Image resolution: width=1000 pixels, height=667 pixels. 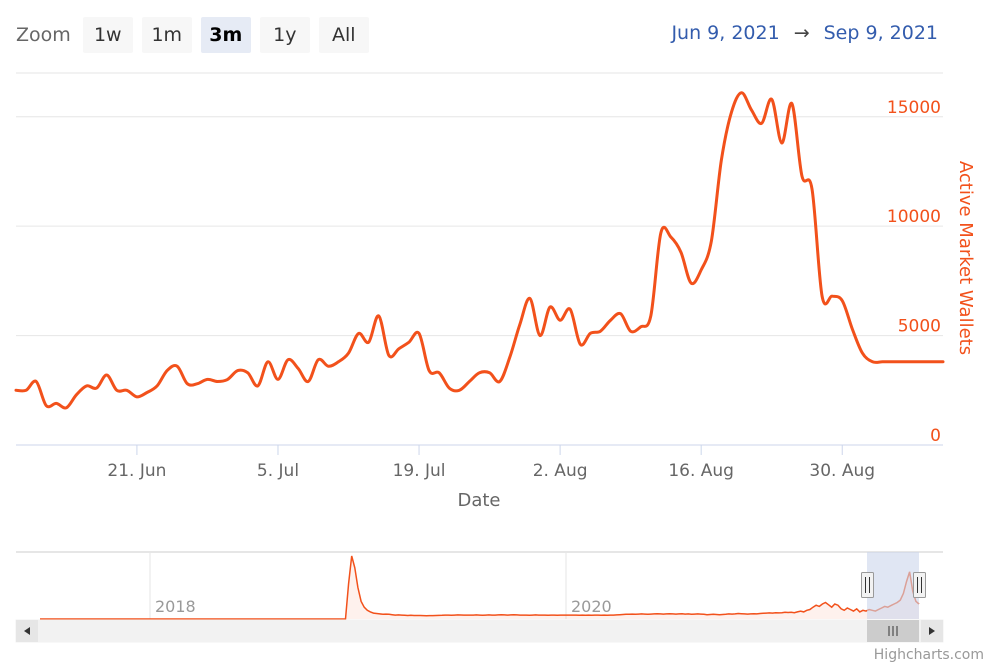 I want to click on y-tick-label: 0, so click(x=935, y=436).